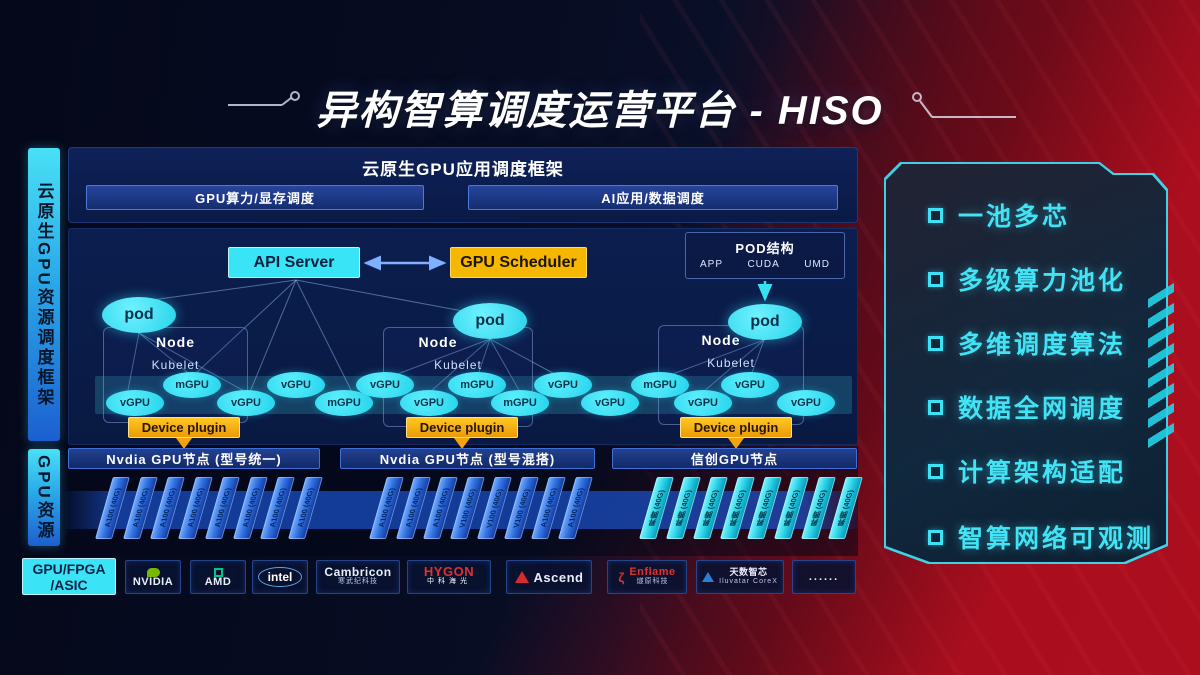 The image size is (1200, 675). Describe the element at coordinates (438, 342) in the screenshot. I see `node-2-label: Node` at that location.